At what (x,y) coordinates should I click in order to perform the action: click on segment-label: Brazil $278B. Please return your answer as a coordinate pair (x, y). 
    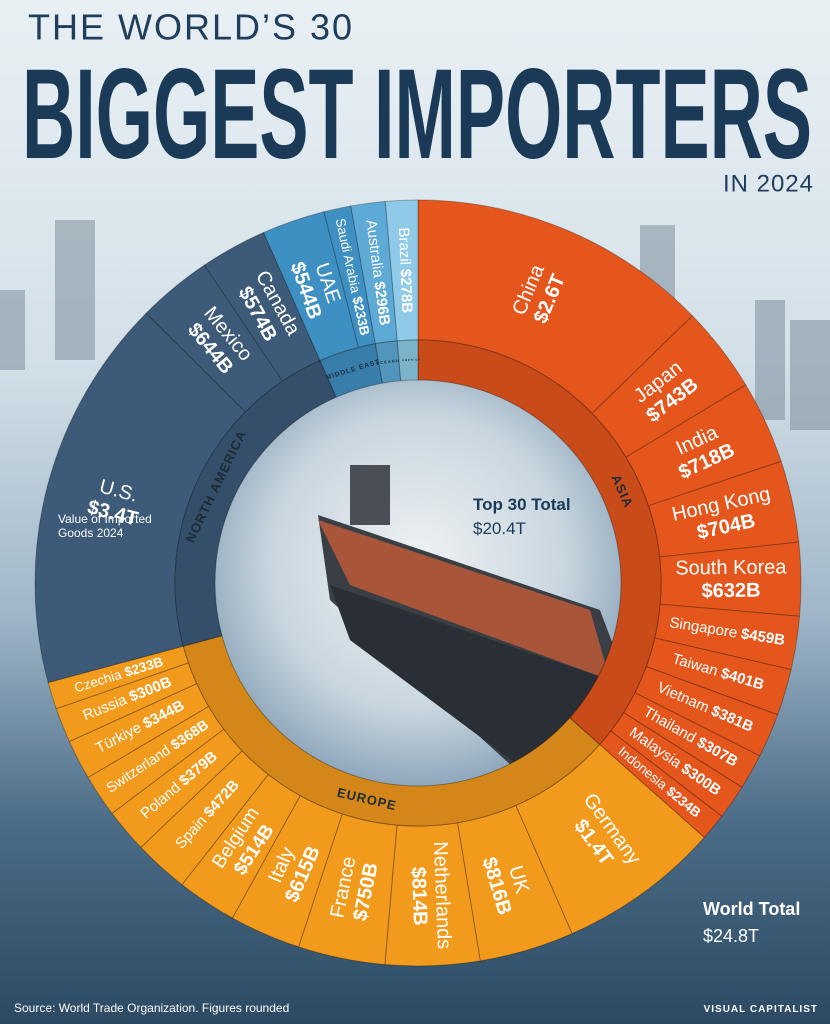
    Looking at the image, I should click on (405, 270).